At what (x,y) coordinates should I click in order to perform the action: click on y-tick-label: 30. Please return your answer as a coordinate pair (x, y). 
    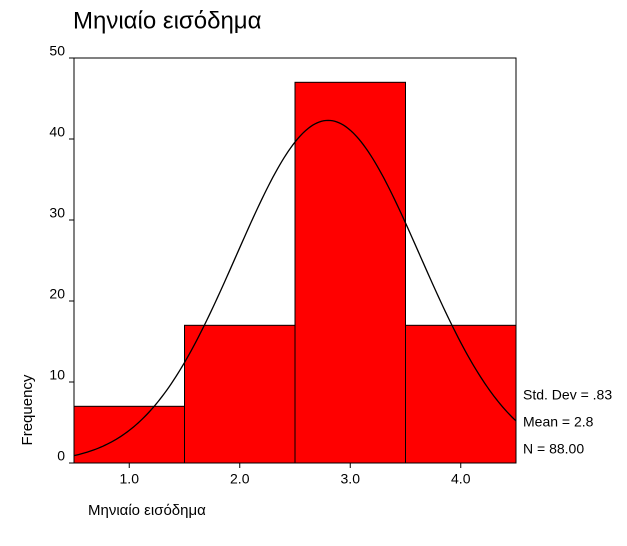
    Looking at the image, I should click on (57, 213).